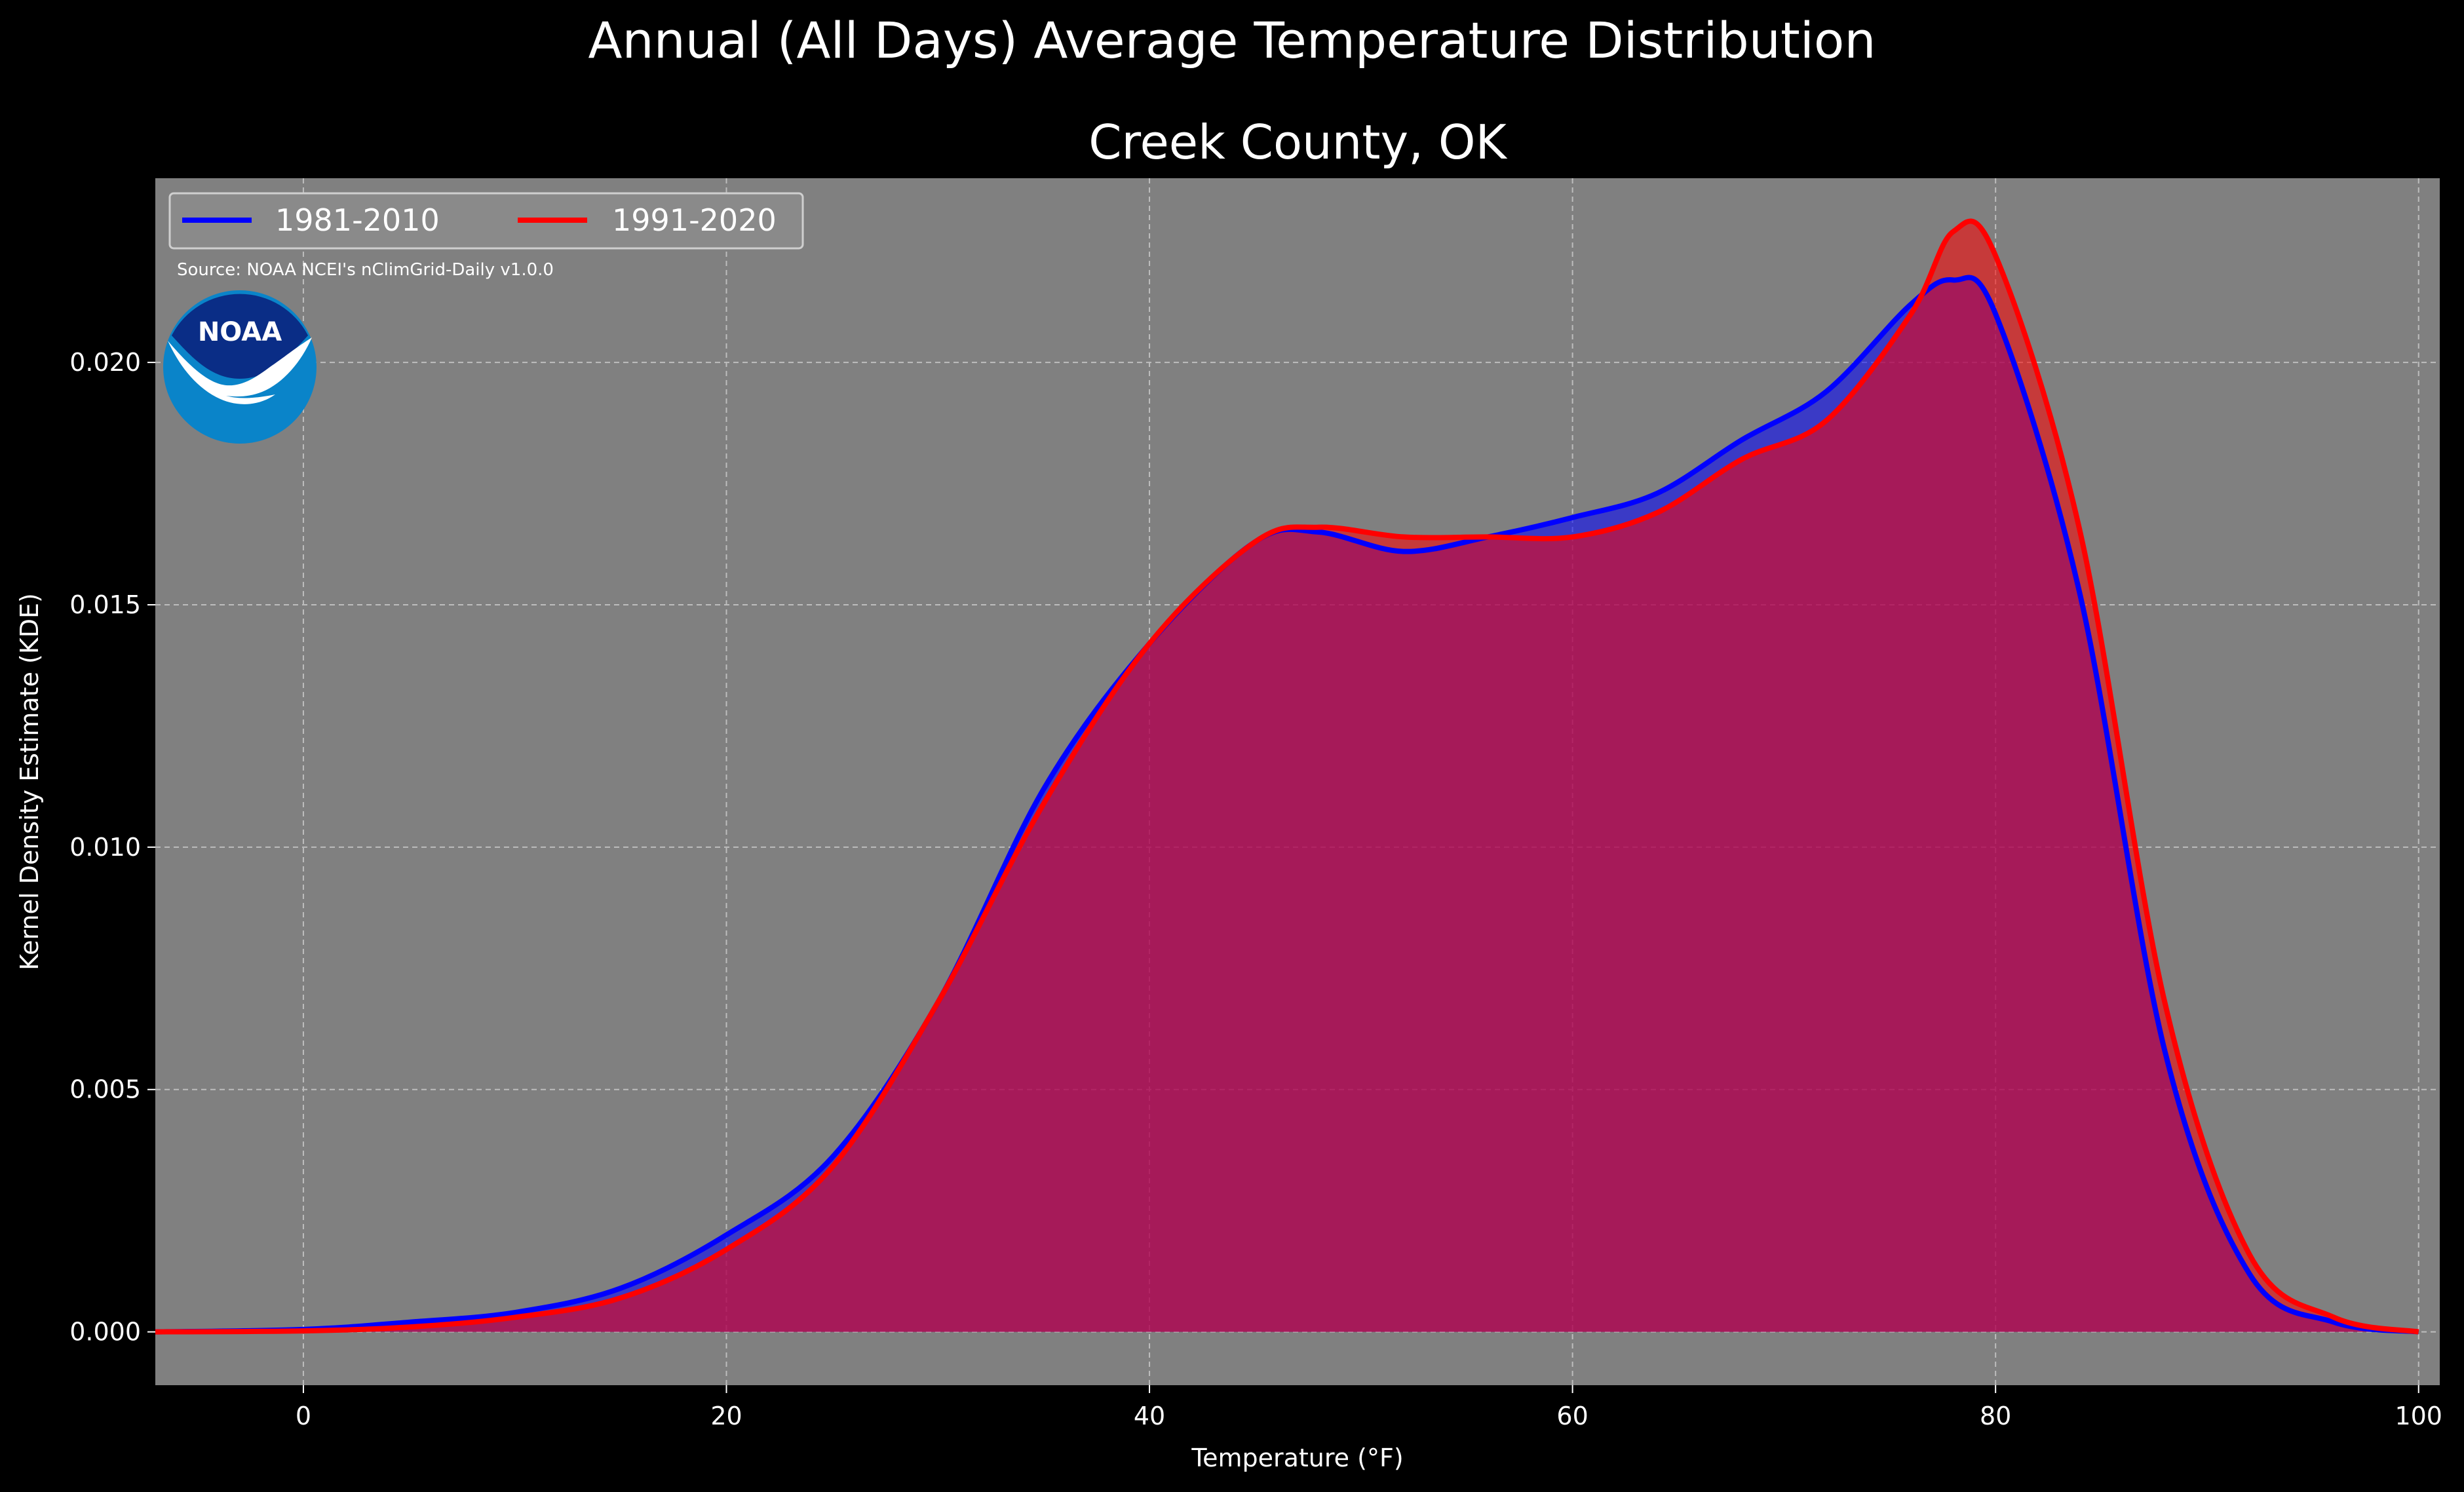 This screenshot has height=1492, width=2464. Describe the element at coordinates (1149, 1416) in the screenshot. I see `x-tick-label: 40` at that location.